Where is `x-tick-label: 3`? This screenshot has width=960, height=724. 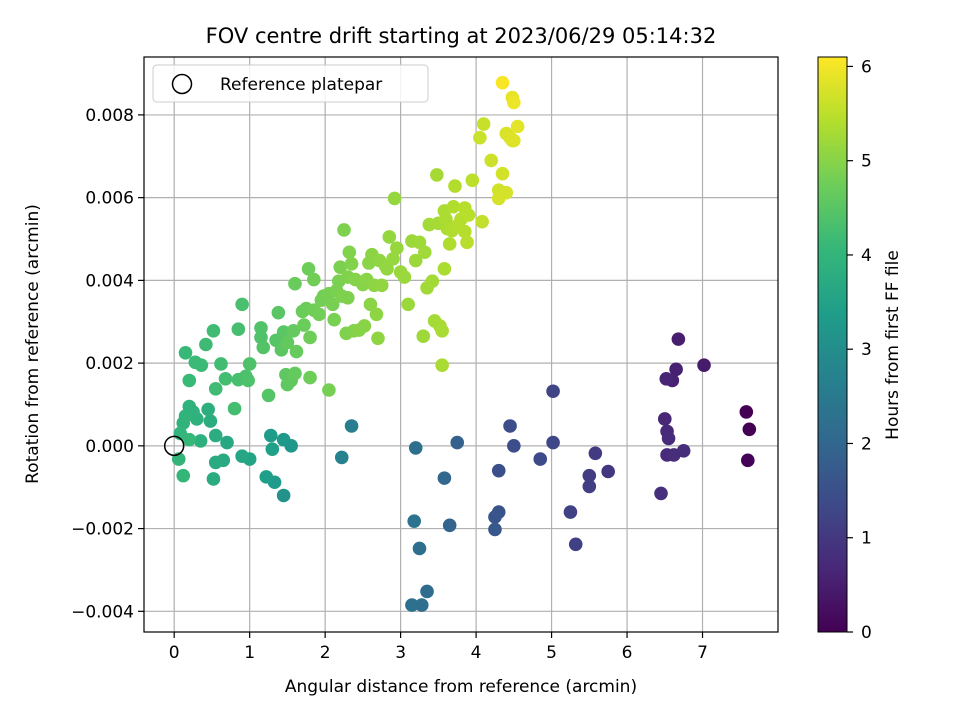 x-tick-label: 3 is located at coordinates (400, 653).